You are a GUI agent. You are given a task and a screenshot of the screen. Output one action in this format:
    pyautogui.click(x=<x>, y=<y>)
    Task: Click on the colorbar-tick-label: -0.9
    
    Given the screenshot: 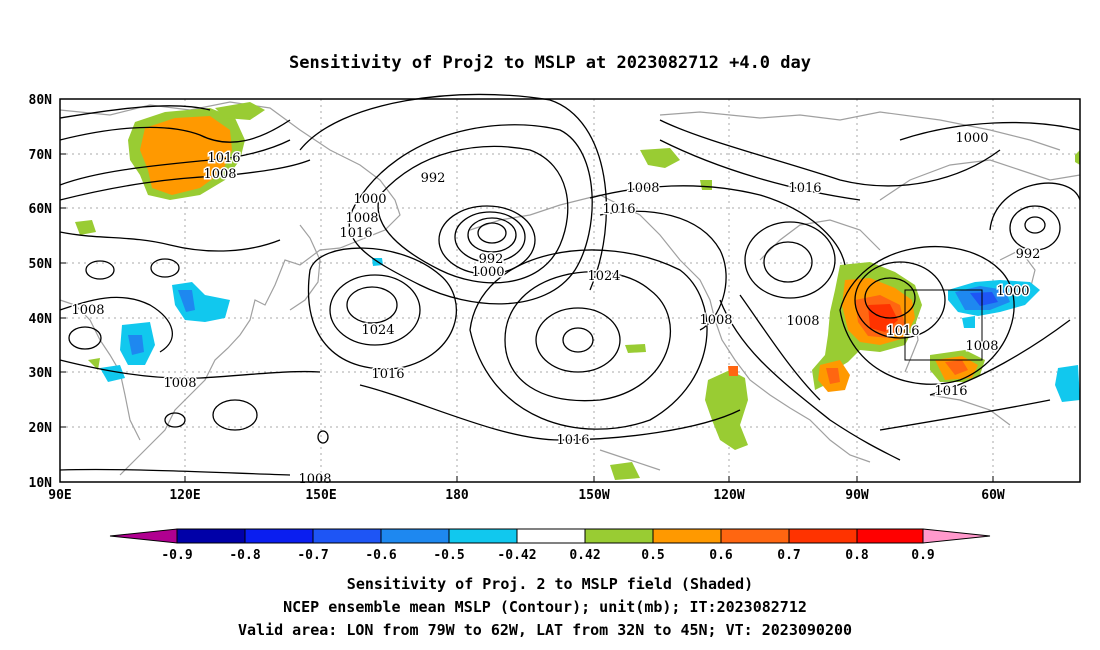 What is the action you would take?
    pyautogui.click(x=176, y=555)
    